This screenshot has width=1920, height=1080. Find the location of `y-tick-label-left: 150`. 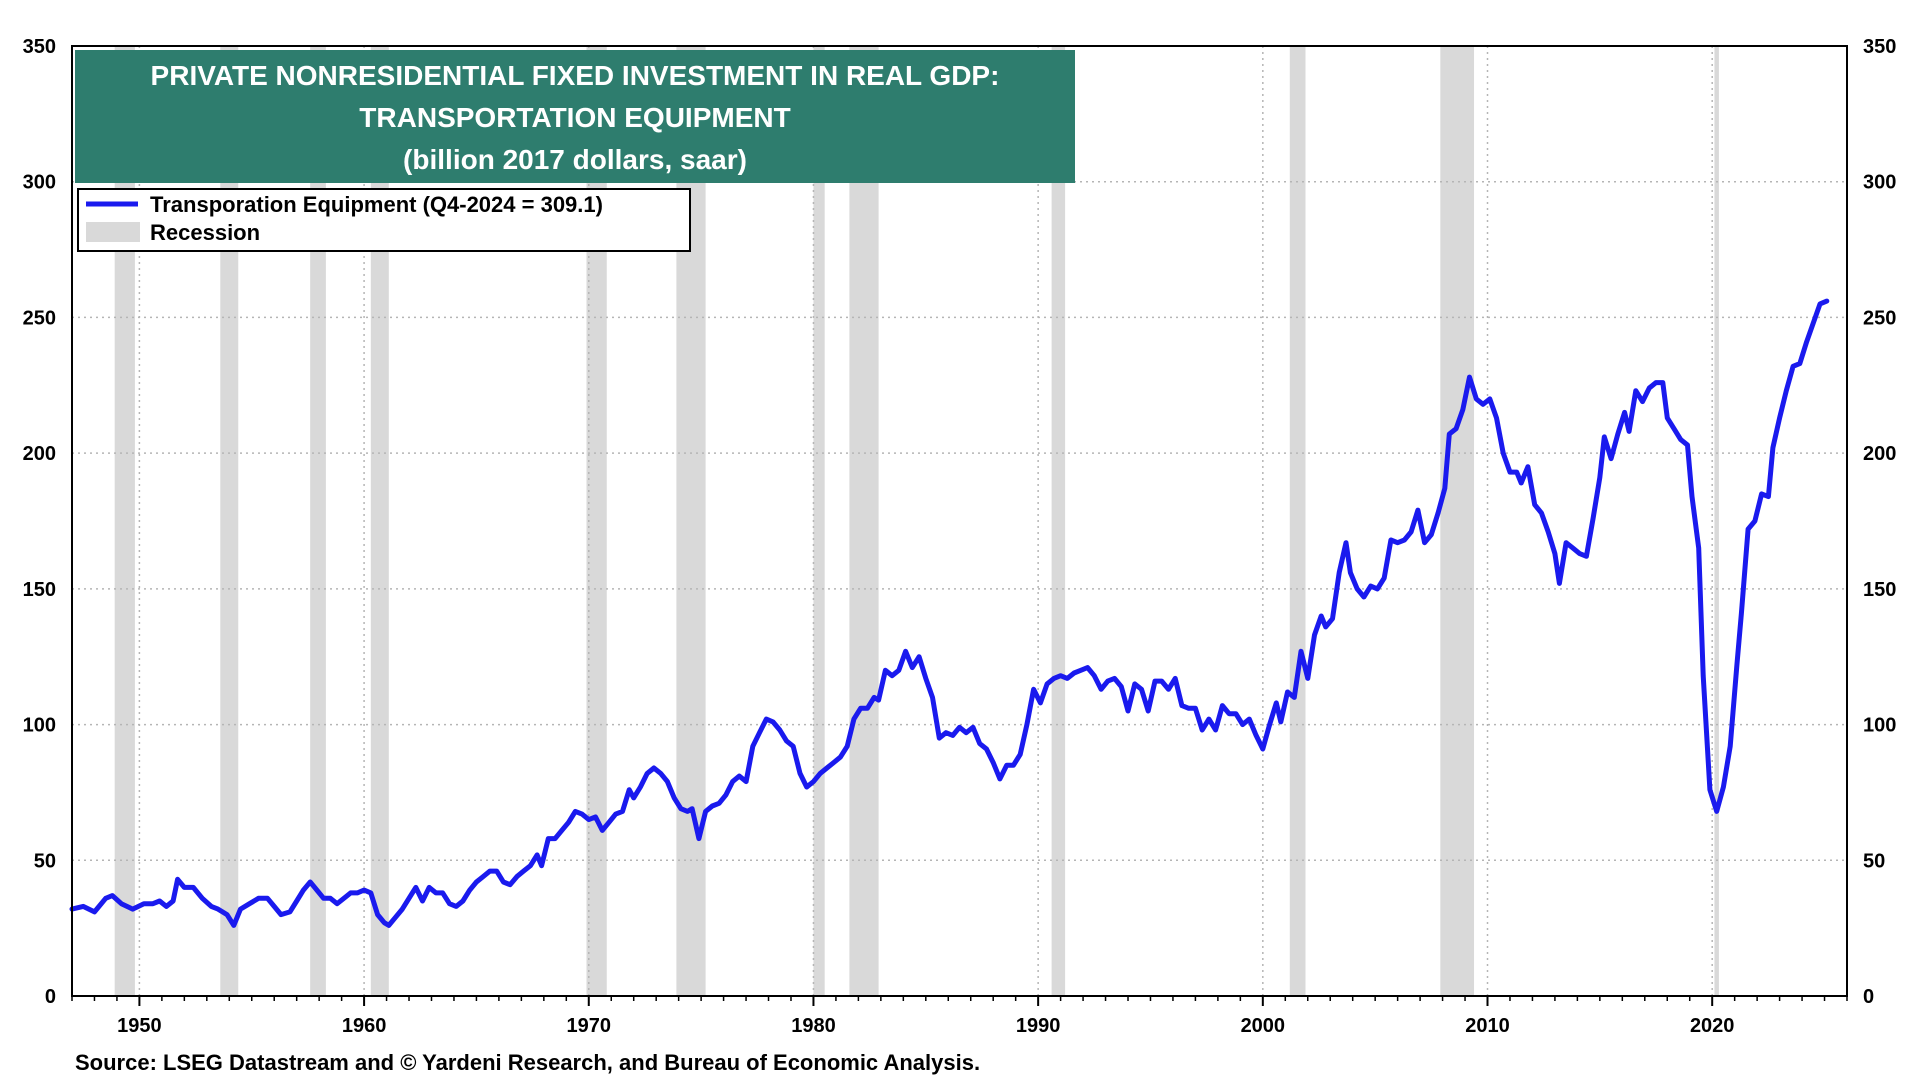

y-tick-label-left: 150 is located at coordinates (39, 590).